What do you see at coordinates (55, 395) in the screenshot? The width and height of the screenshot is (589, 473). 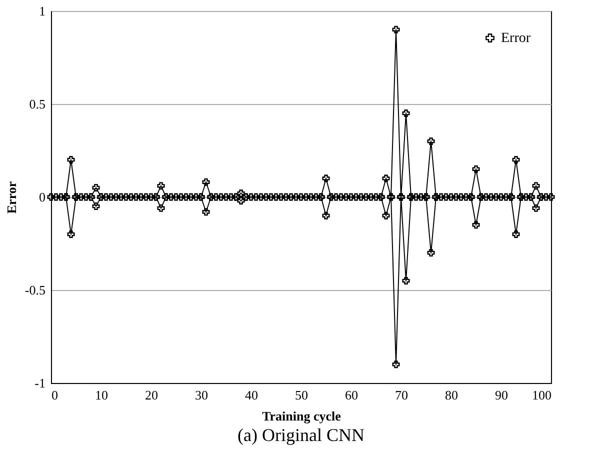 I see `x-tick-label: 0` at bounding box center [55, 395].